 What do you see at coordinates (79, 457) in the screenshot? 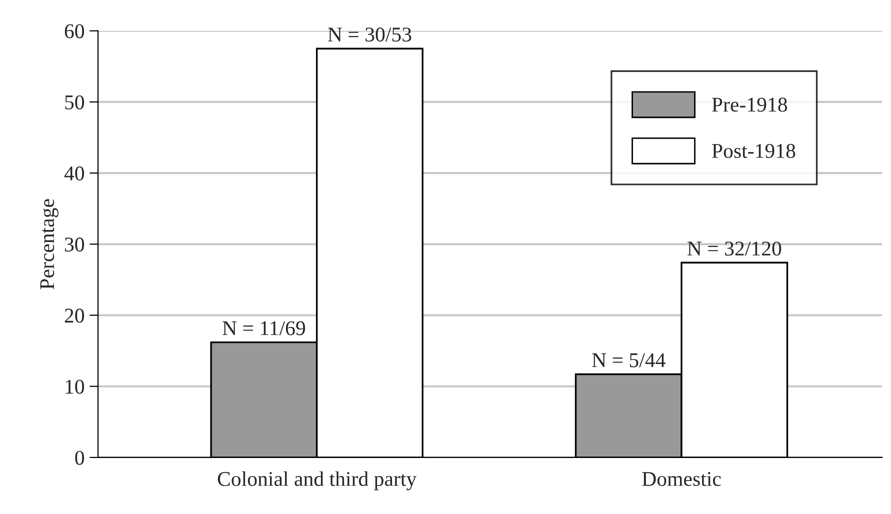
I see `y-tick-label: 0` at bounding box center [79, 457].